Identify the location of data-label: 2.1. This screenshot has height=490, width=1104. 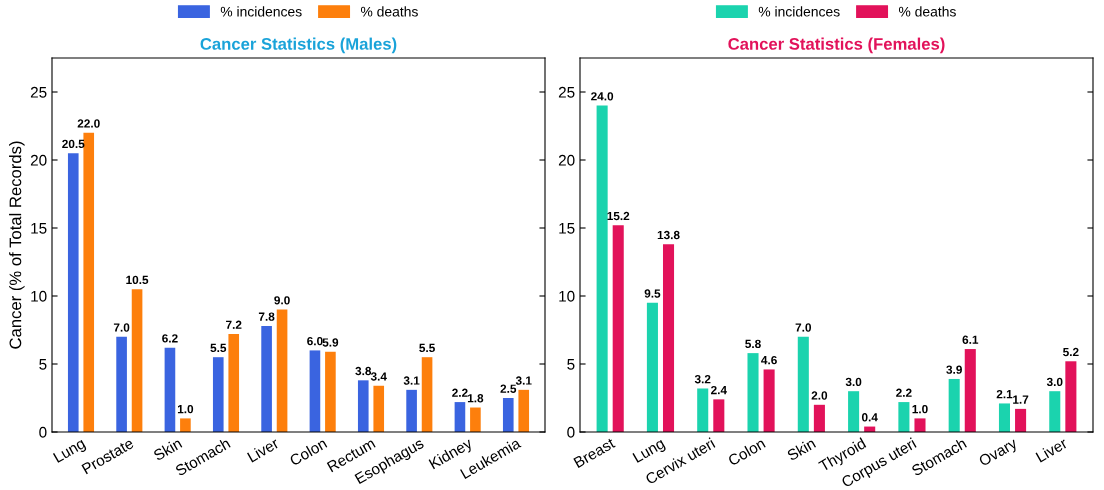
(1004, 394).